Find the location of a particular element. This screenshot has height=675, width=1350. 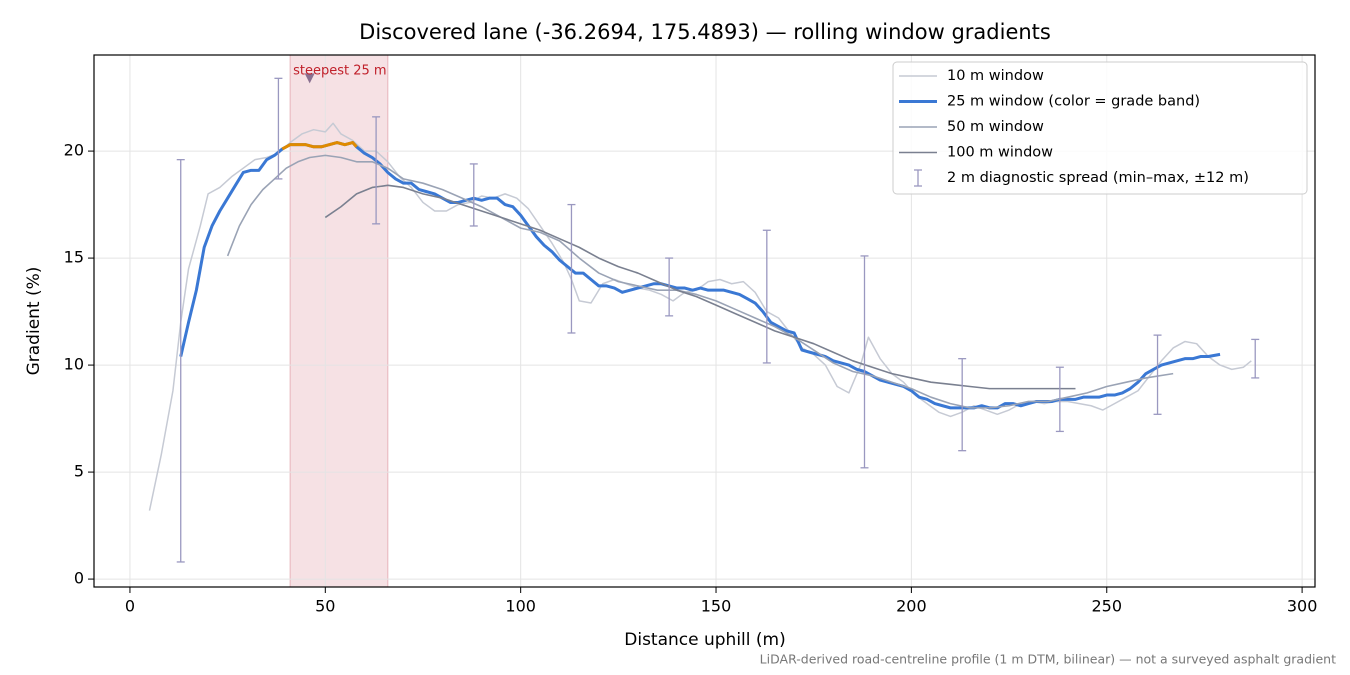

x-tick-label: 200 is located at coordinates (911, 606).